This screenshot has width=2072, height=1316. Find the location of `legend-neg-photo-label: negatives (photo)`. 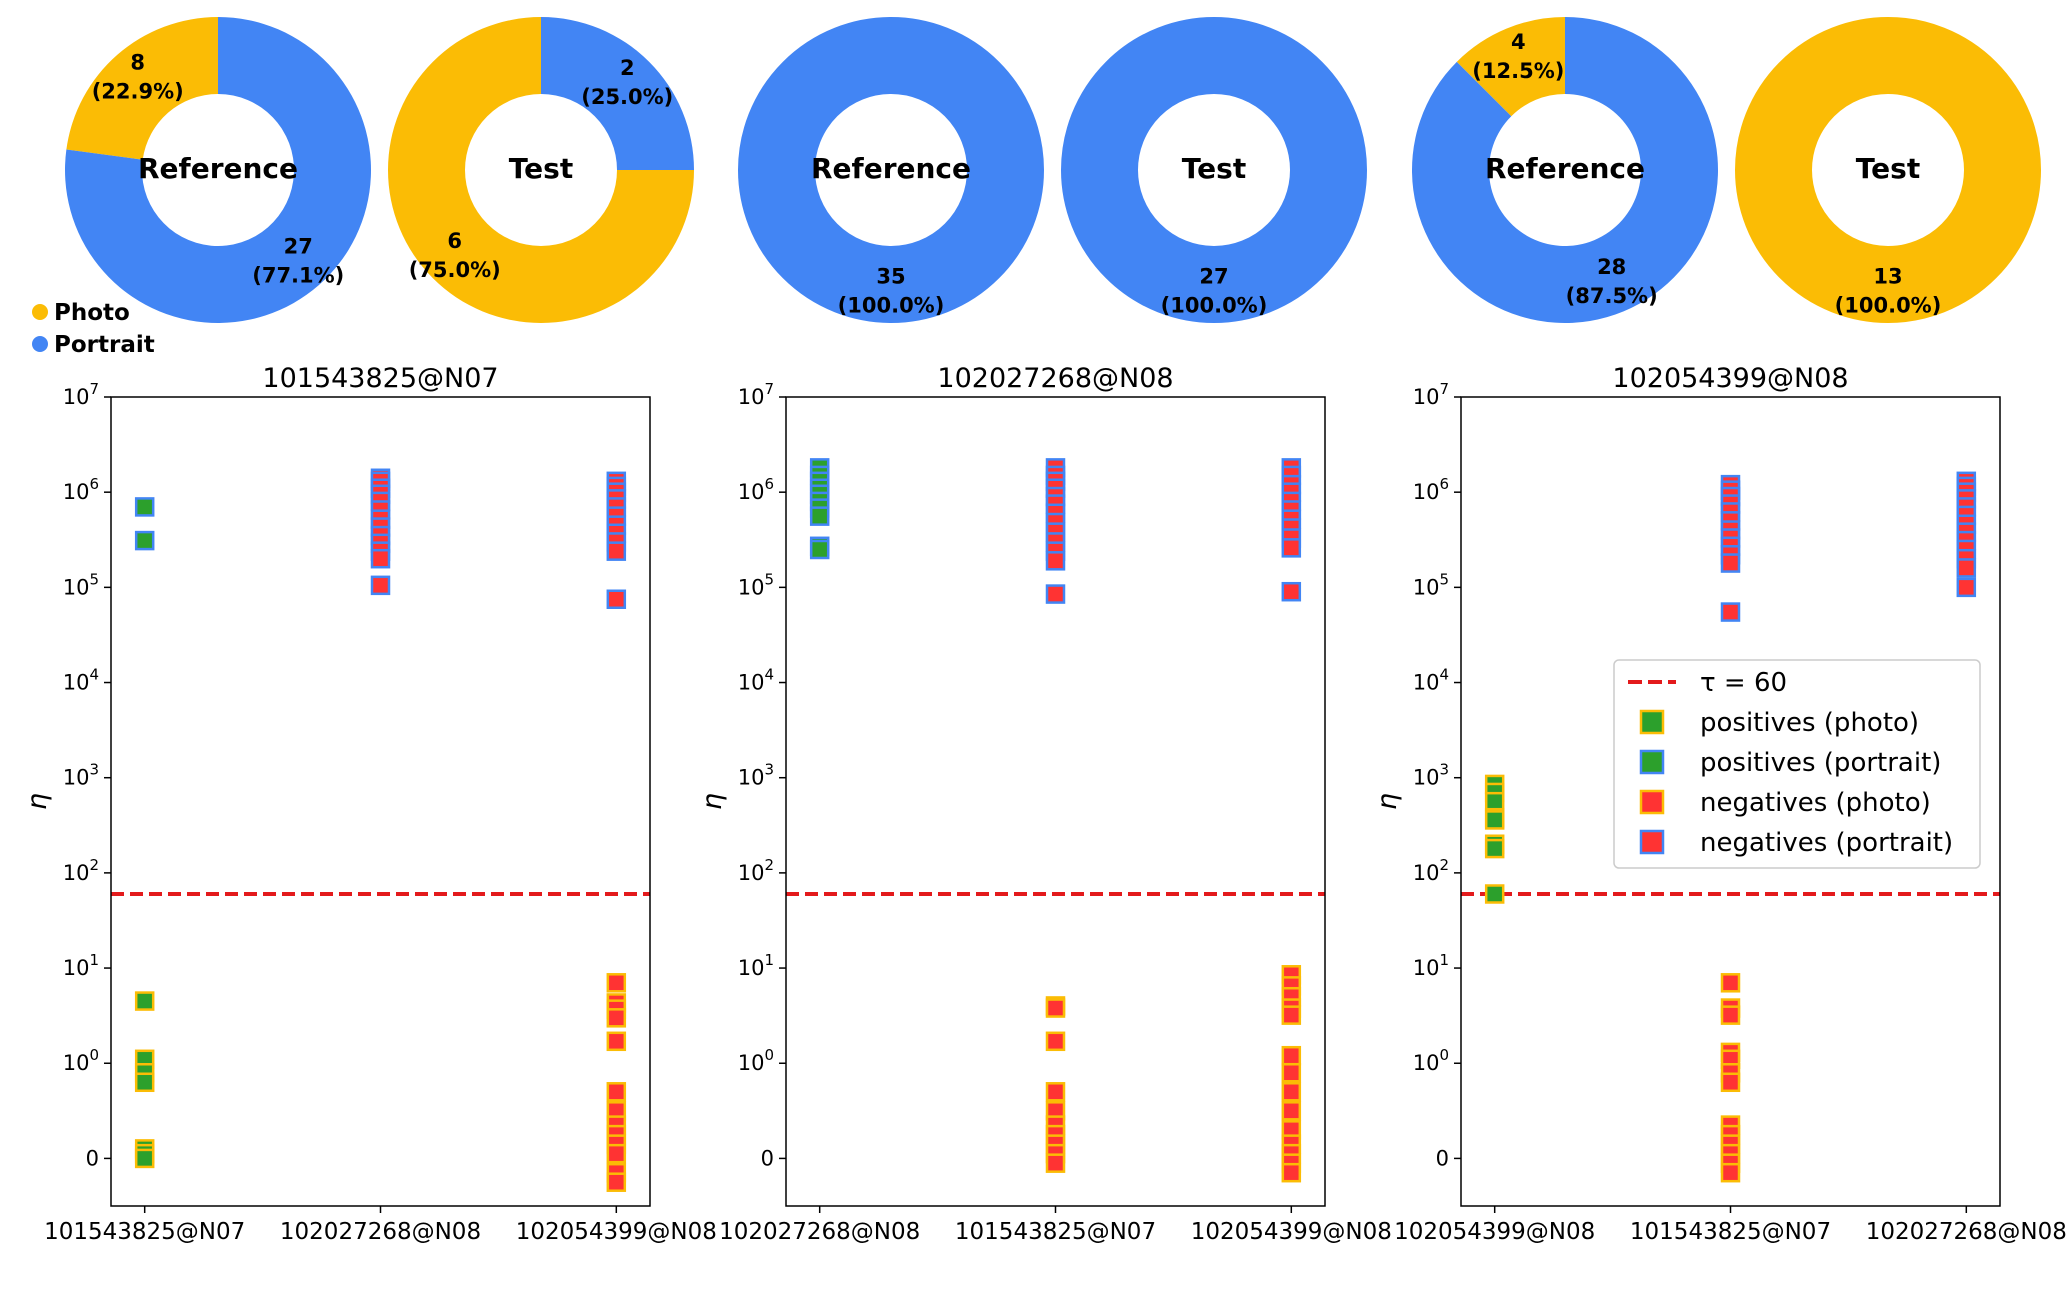

legend-neg-photo-label: negatives (photo) is located at coordinates (1815, 803).